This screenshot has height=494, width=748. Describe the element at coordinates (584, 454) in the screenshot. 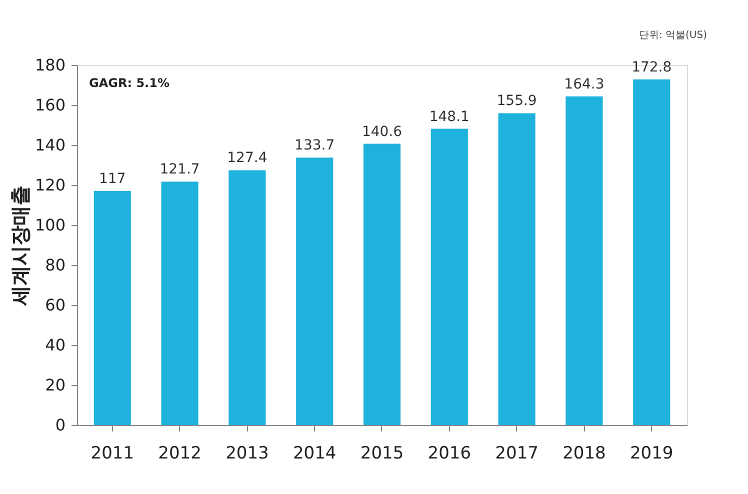

I see `x-tick-label: 2018` at that location.